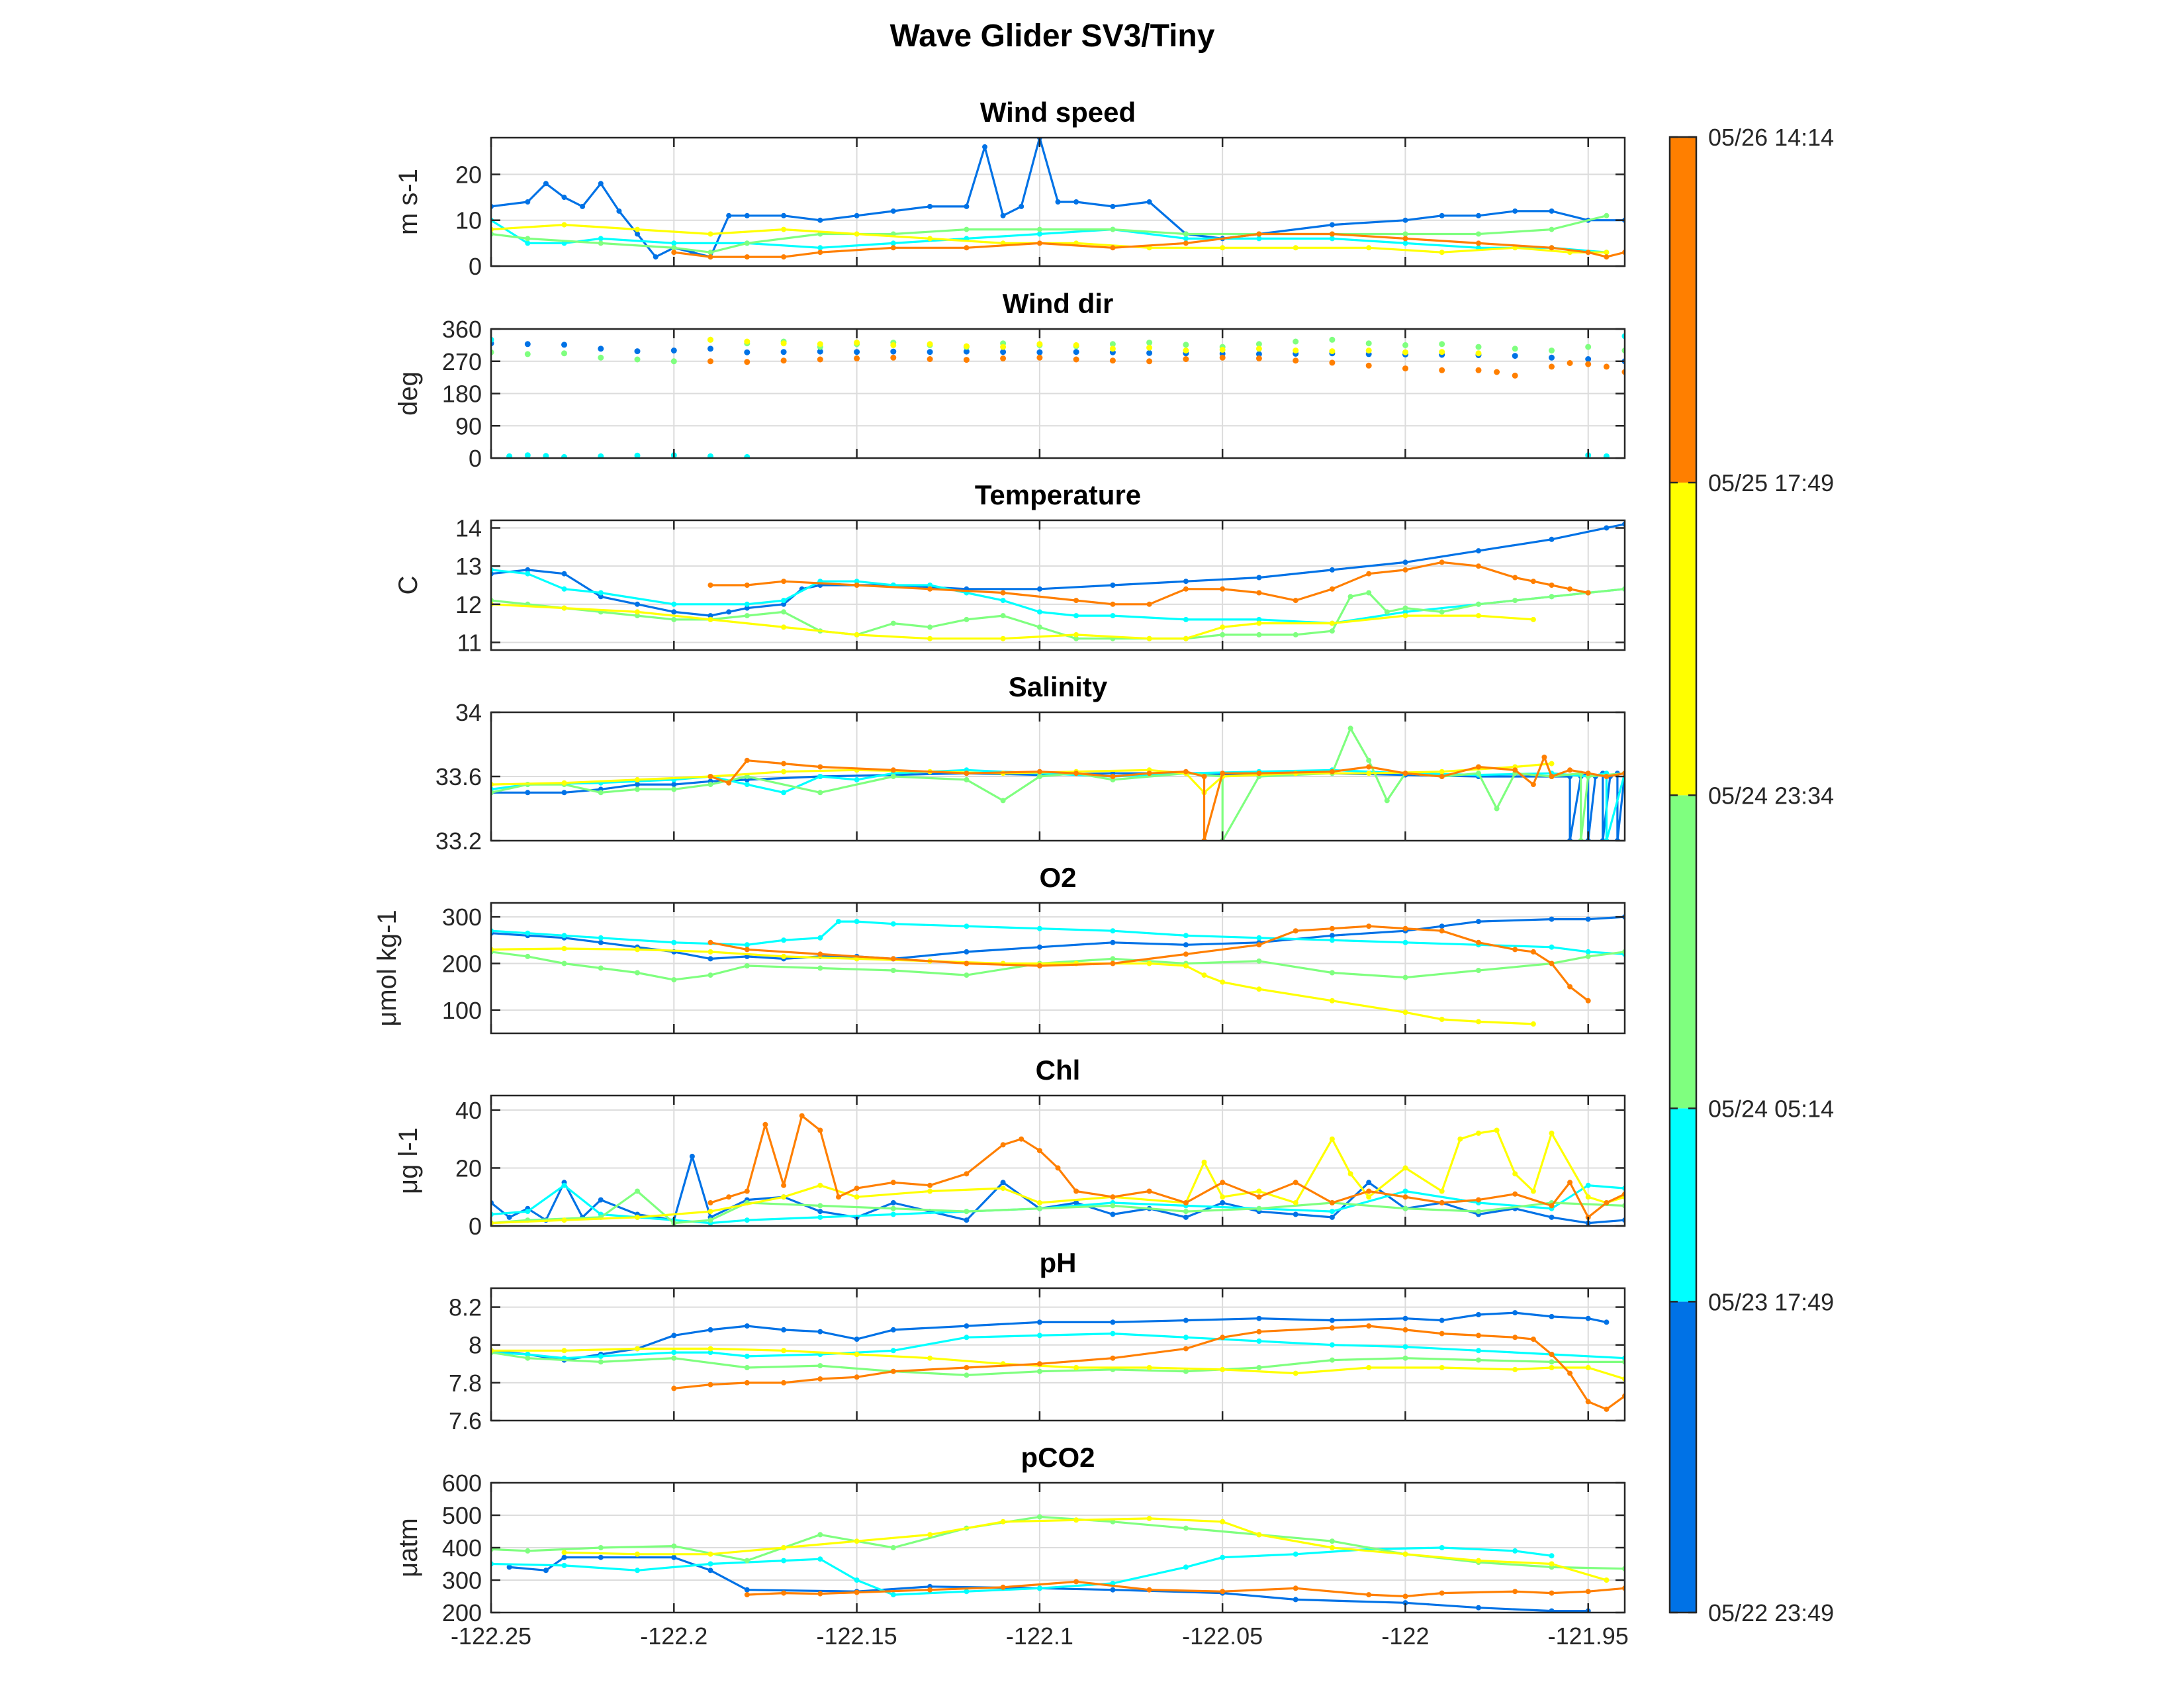 This screenshot has height=1688, width=2184. Describe the element at coordinates (476, 1345) in the screenshot. I see `y-tick-label: 8` at that location.